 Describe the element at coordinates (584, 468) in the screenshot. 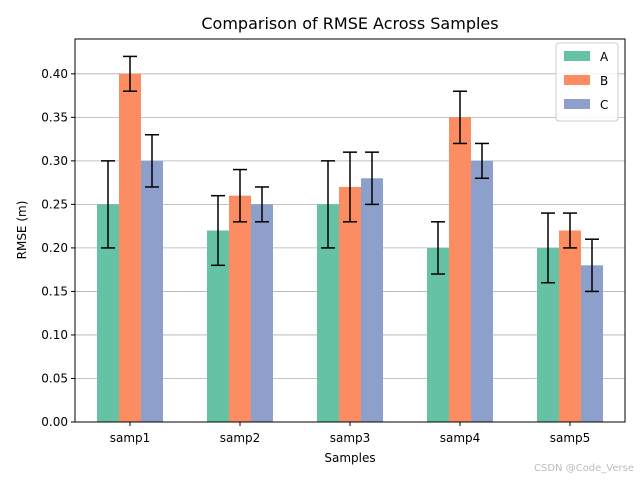

I see `watermark: CSDN @Code_Verse` at that location.